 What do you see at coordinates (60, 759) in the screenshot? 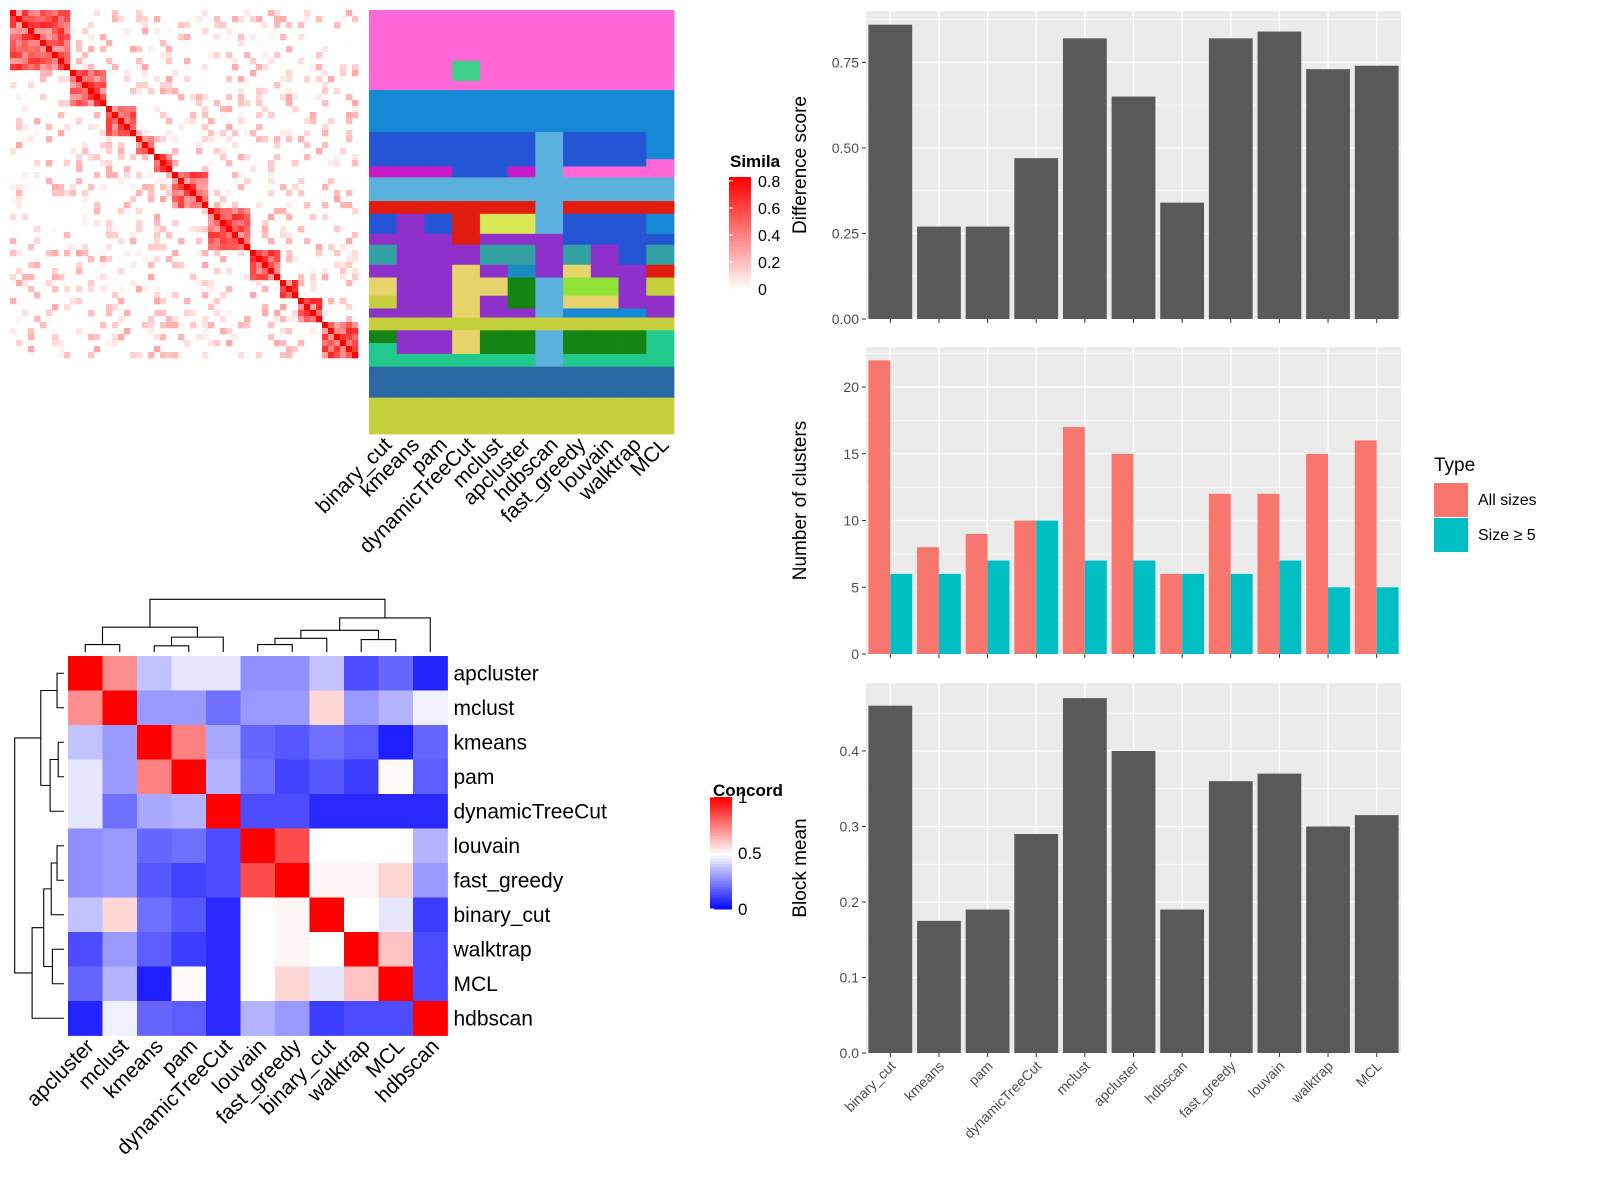
I see `left-dendrogram-branch` at bounding box center [60, 759].